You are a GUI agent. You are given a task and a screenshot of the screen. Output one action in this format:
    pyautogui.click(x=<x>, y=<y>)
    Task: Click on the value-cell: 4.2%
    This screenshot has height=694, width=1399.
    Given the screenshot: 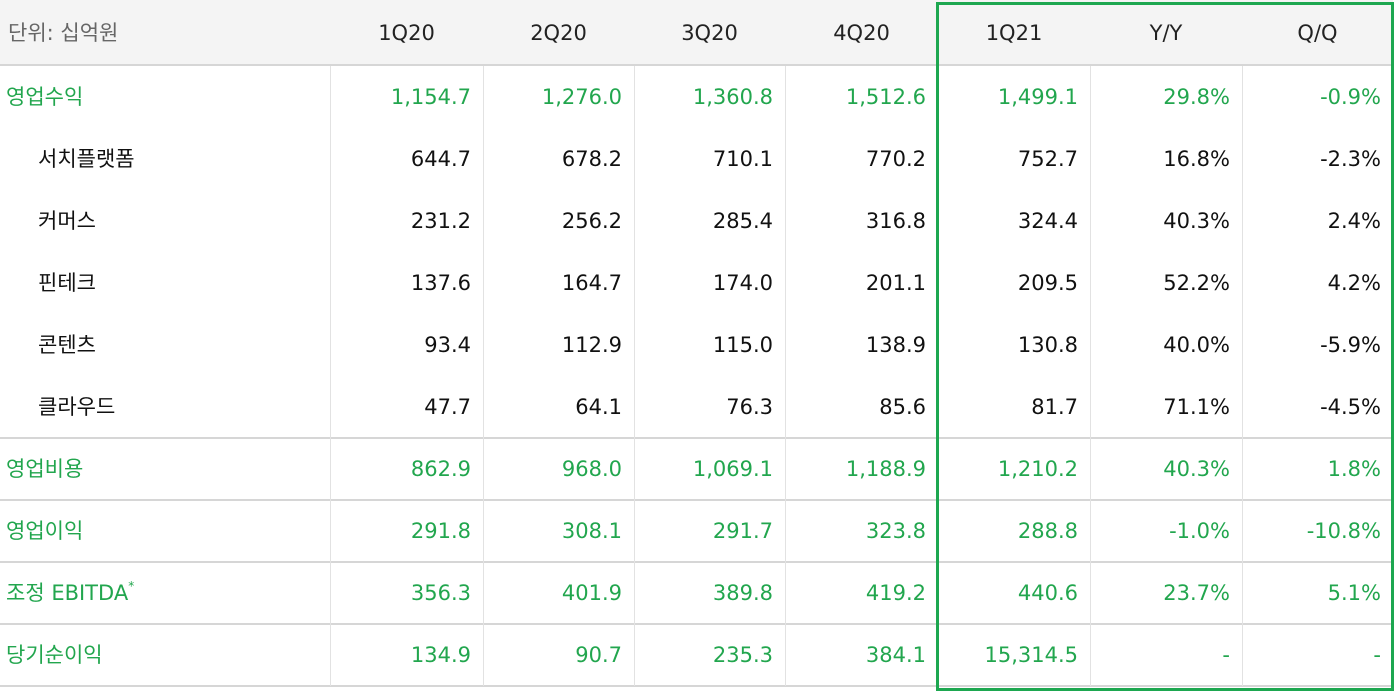 What is the action you would take?
    pyautogui.click(x=1354, y=283)
    